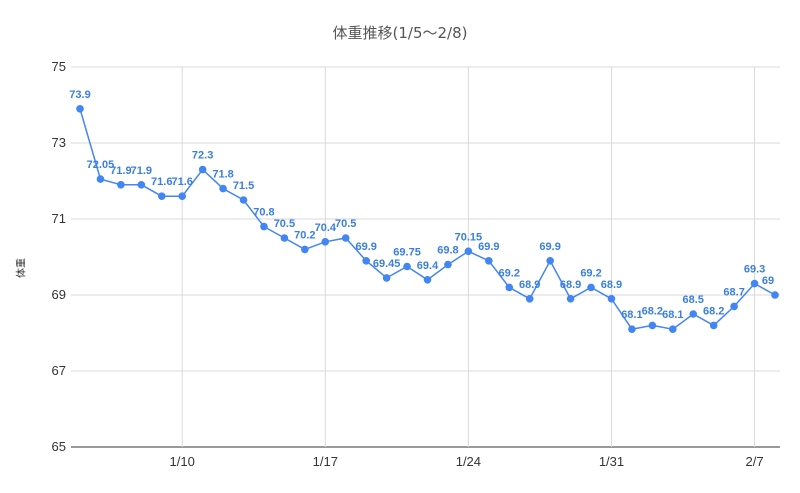 This screenshot has width=800, height=493. Describe the element at coordinates (59, 142) in the screenshot. I see `y-tick-label: 73` at that location.